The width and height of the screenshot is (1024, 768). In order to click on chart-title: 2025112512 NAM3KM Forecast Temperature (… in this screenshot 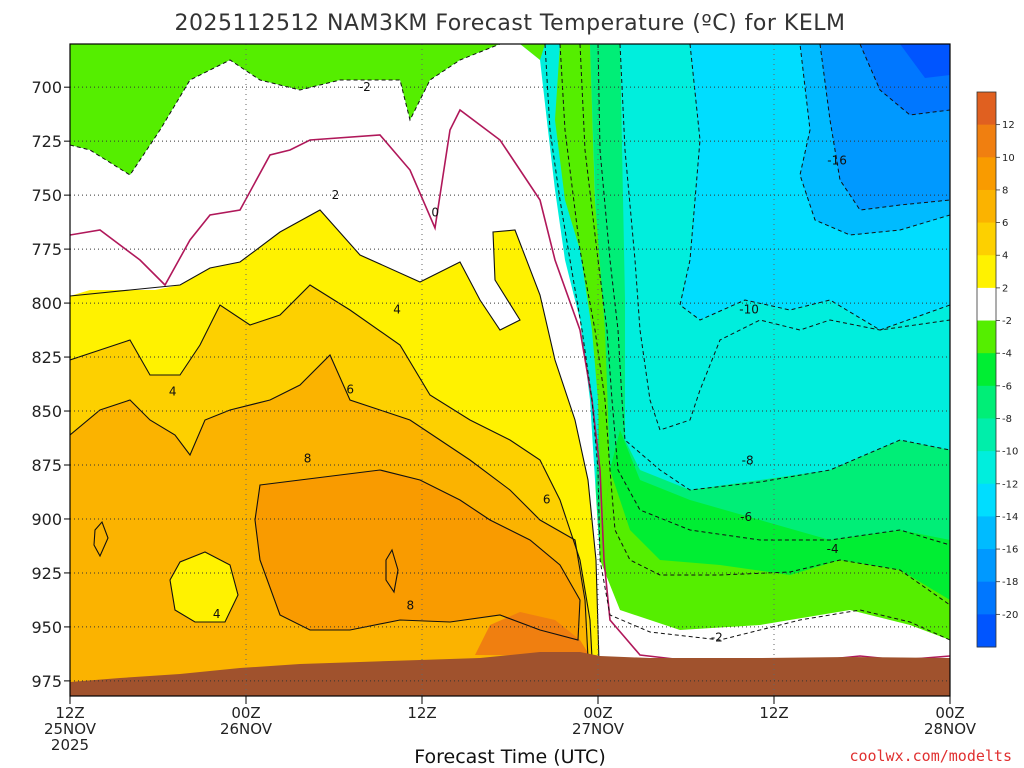, I will do `click(510, 23)`.